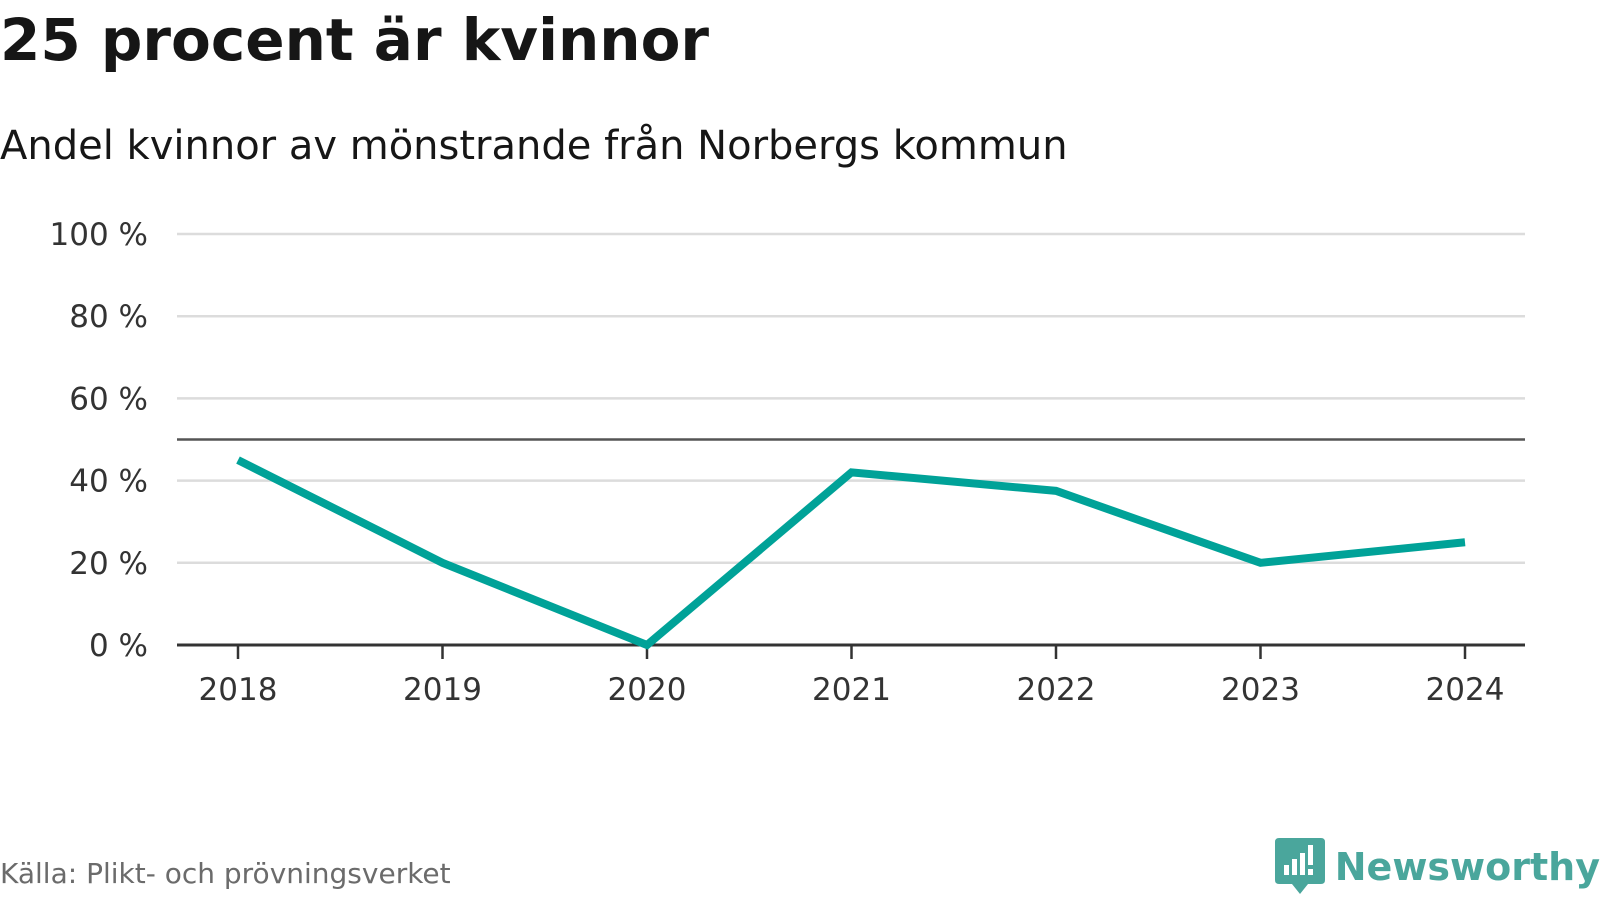 The width and height of the screenshot is (1600, 900). Describe the element at coordinates (108, 482) in the screenshot. I see `y-tick-label: 40 %` at that location.